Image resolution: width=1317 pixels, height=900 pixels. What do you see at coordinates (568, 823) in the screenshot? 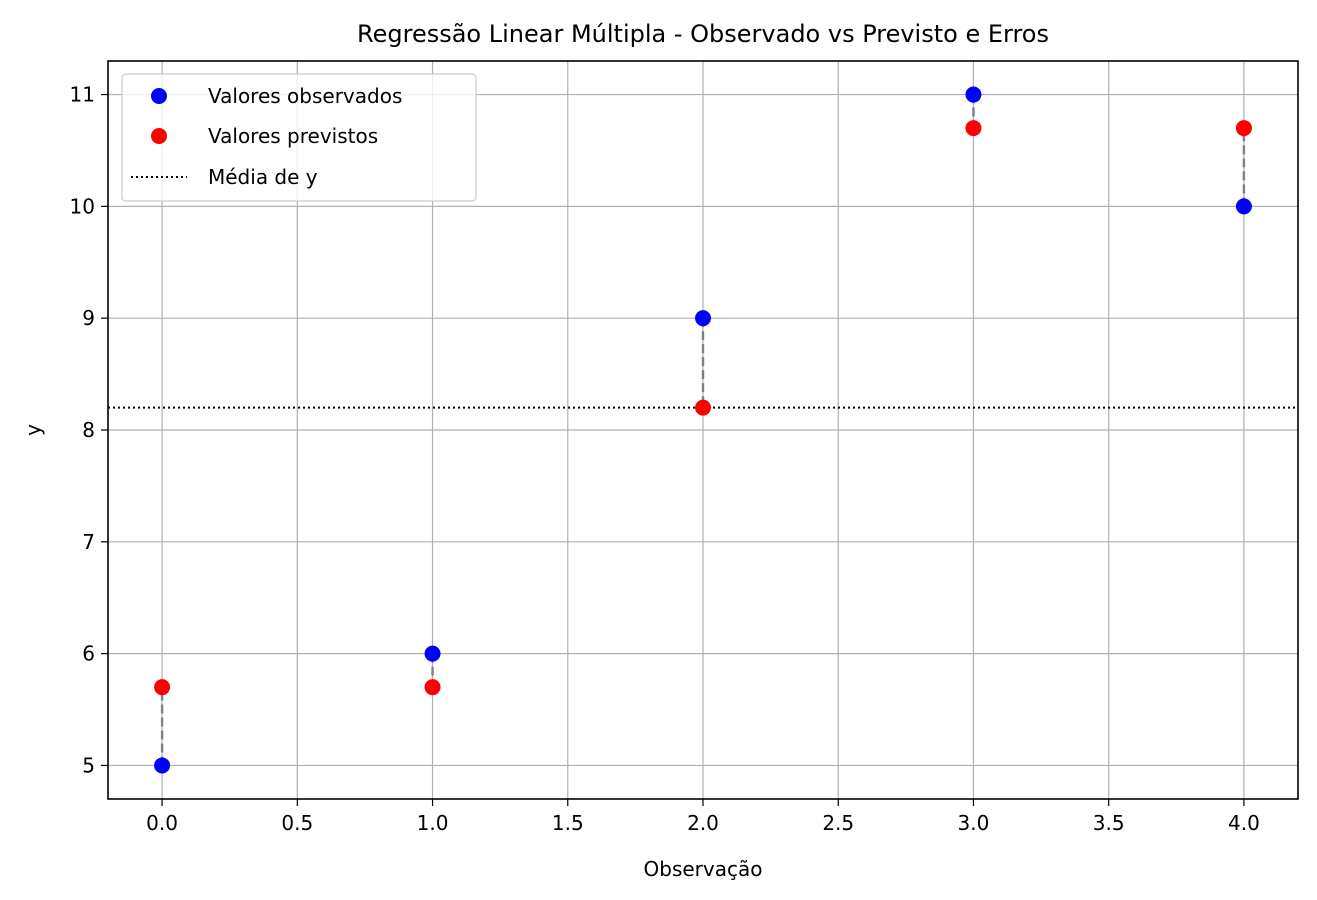
I see `x-tick-label: 1.5` at bounding box center [568, 823].